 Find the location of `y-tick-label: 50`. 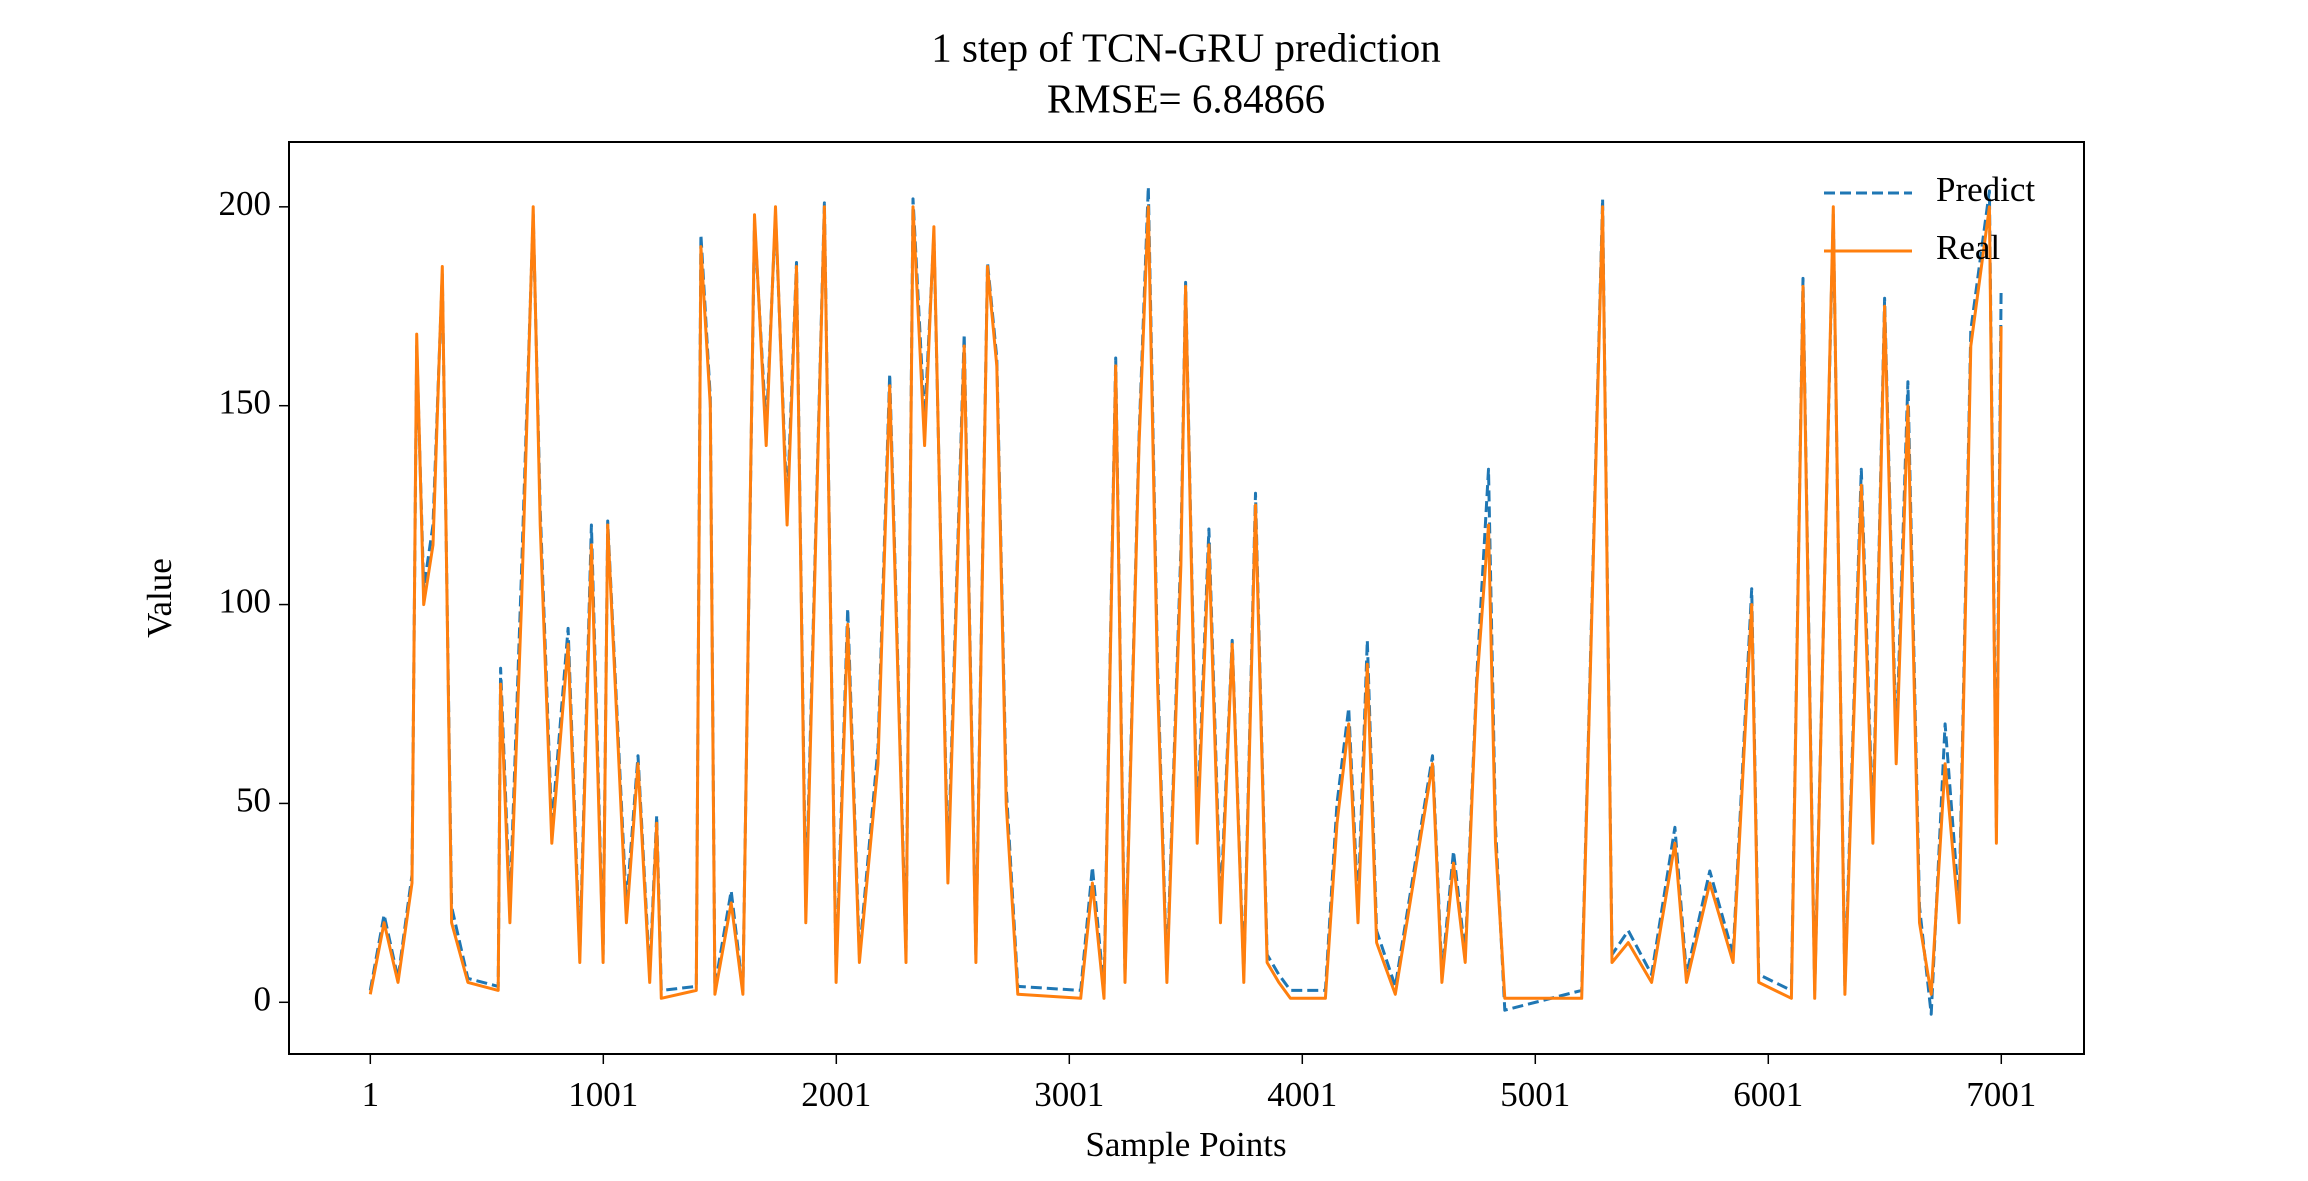

y-tick-label: 50 is located at coordinates (253, 799).